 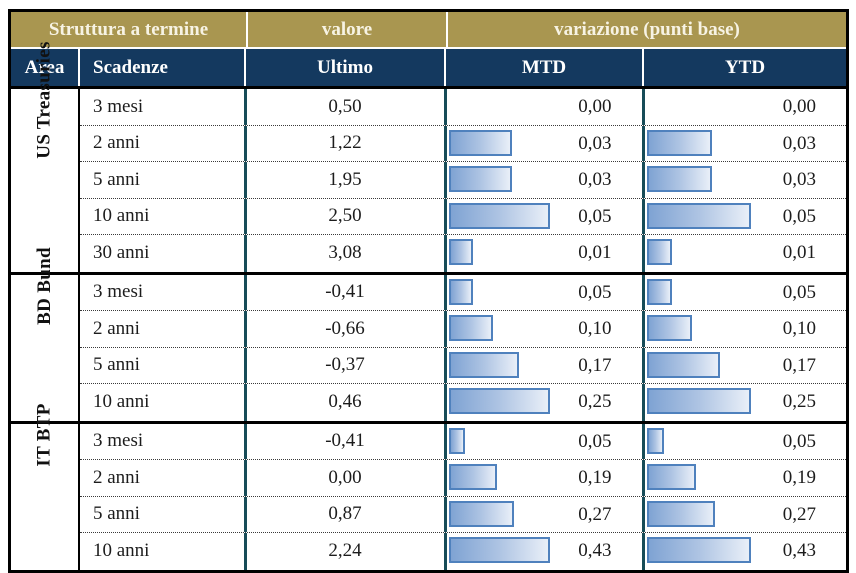 I want to click on mtd-cell: 0,17, so click(x=542, y=365).